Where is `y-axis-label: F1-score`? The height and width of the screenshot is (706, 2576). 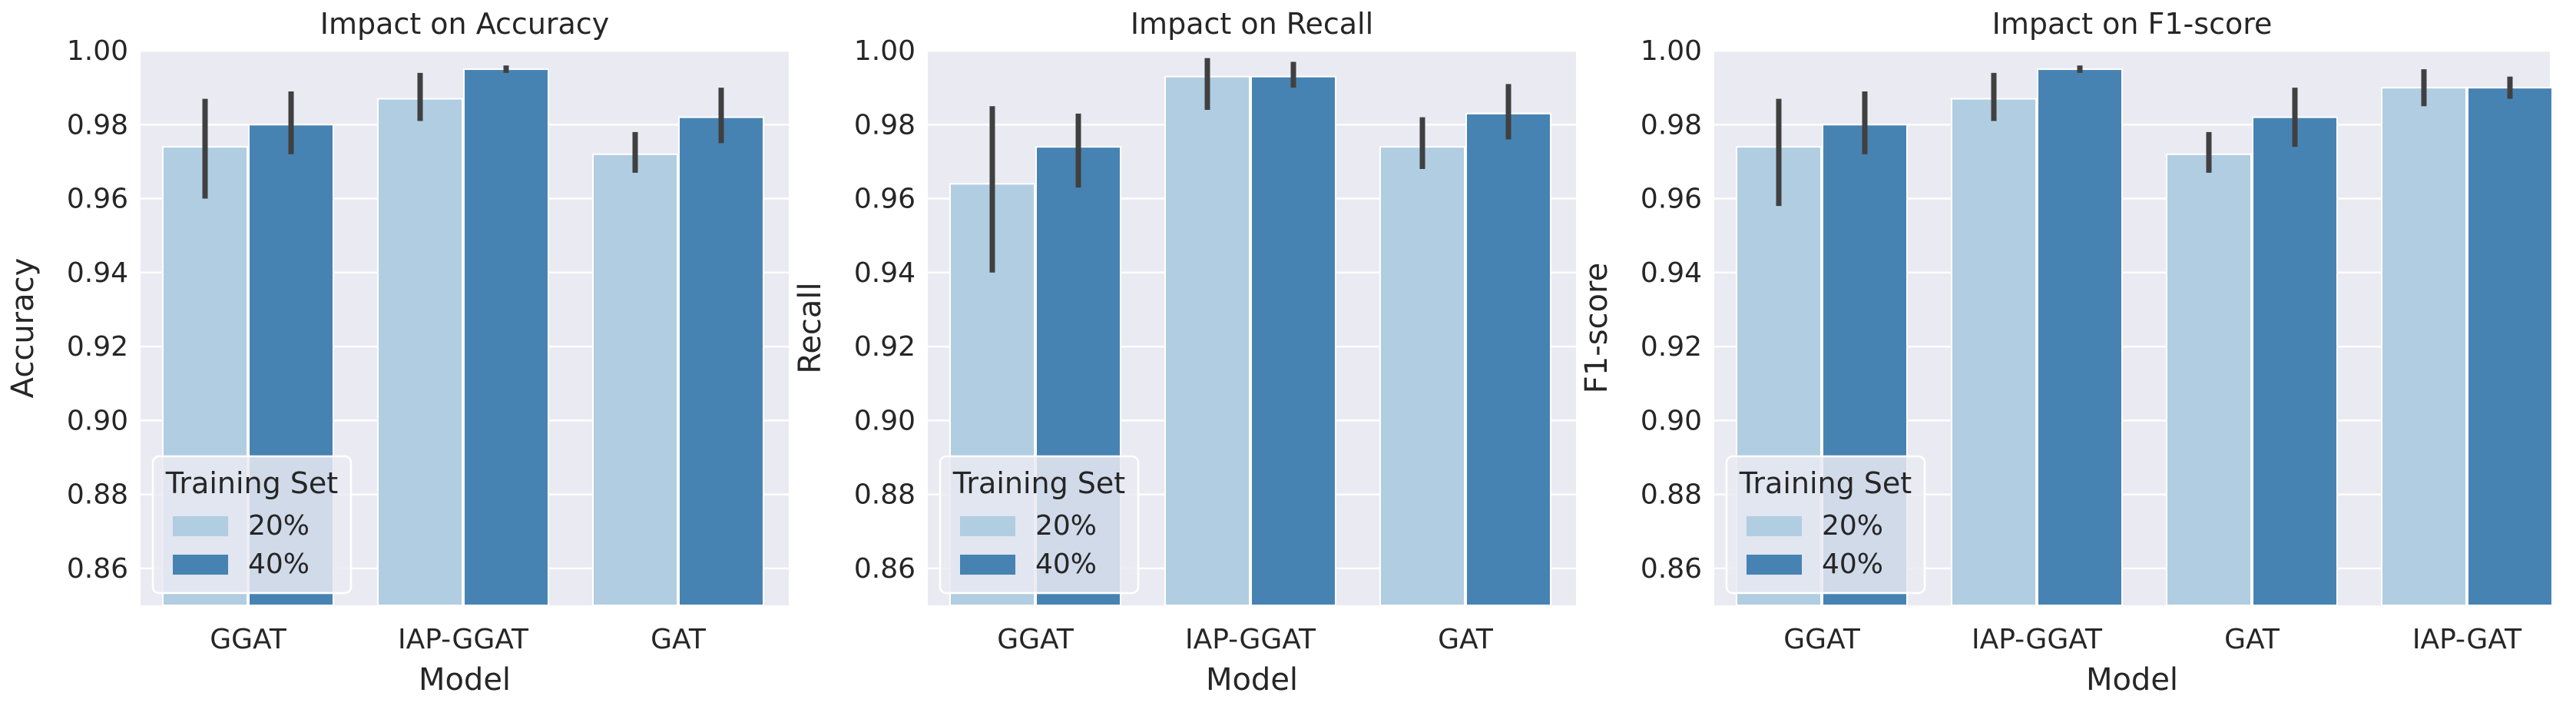
y-axis-label: F1-score is located at coordinates (1596, 328).